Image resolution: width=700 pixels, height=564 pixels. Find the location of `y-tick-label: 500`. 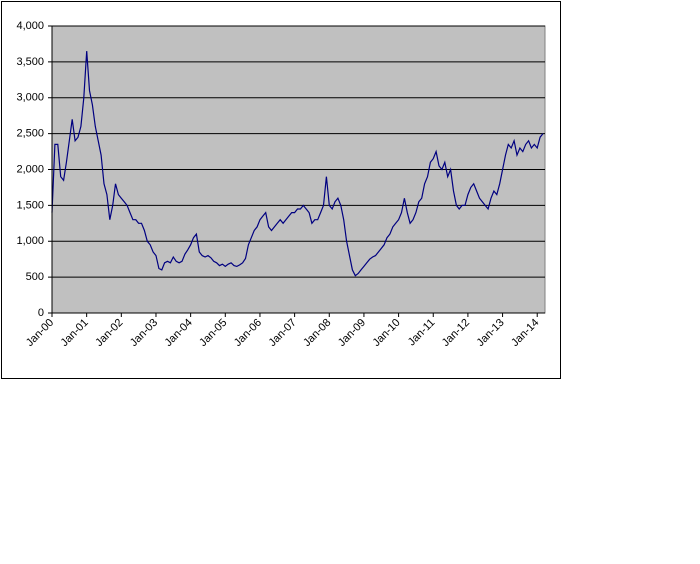

y-tick-label: 500 is located at coordinates (35, 277).